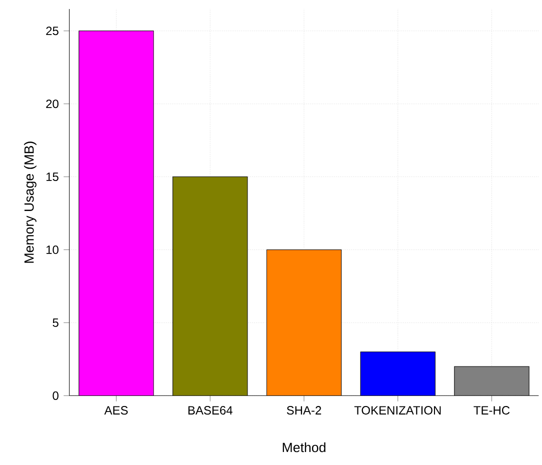 Image resolution: width=542 pixels, height=465 pixels. What do you see at coordinates (397, 410) in the screenshot?
I see `x-tick-label: TOKENIZATION` at bounding box center [397, 410].